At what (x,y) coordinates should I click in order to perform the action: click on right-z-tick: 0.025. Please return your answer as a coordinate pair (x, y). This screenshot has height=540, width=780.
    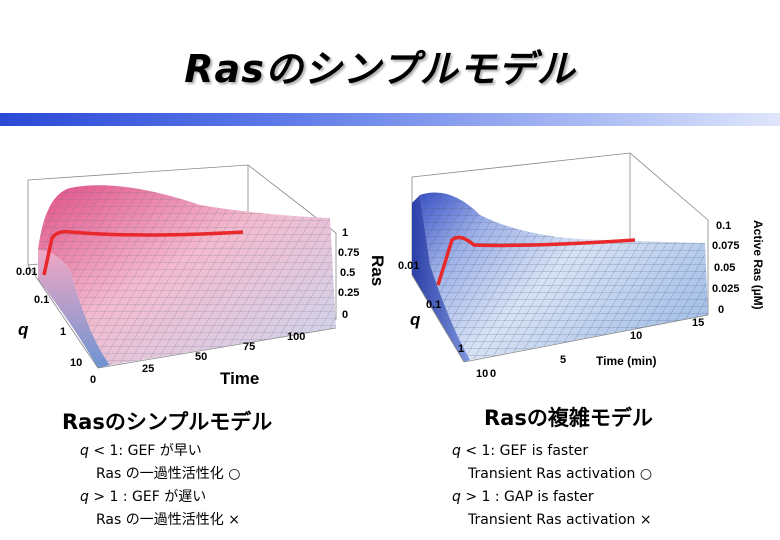
    Looking at the image, I should click on (726, 289).